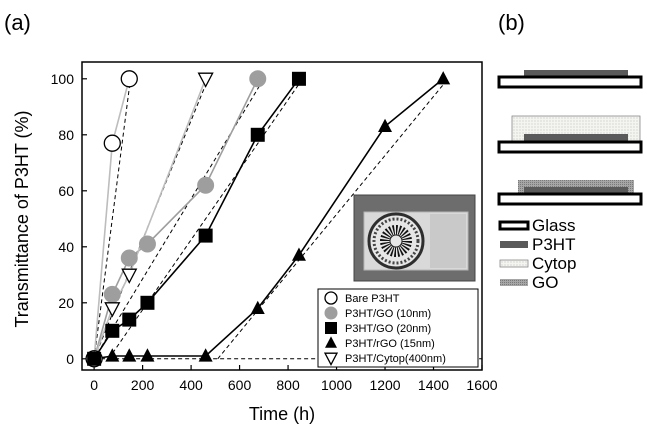  What do you see at coordinates (288, 385) in the screenshot?
I see `x-tick-label: 800` at bounding box center [288, 385].